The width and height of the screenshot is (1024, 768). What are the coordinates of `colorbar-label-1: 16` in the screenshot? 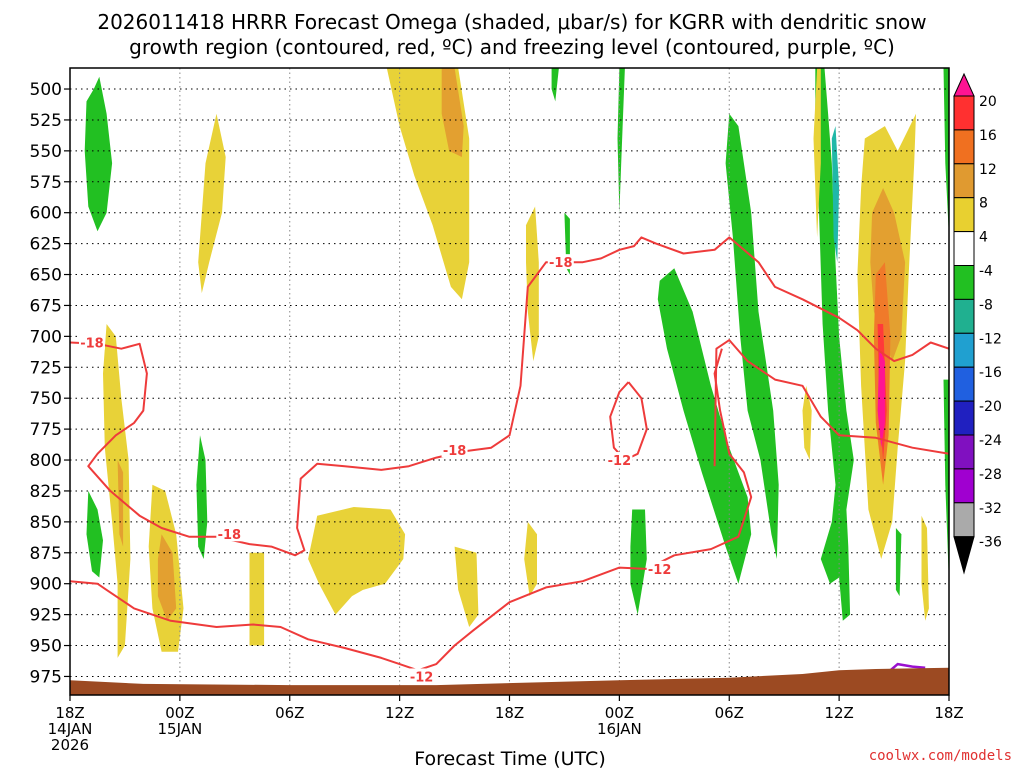 It's located at (988, 136).